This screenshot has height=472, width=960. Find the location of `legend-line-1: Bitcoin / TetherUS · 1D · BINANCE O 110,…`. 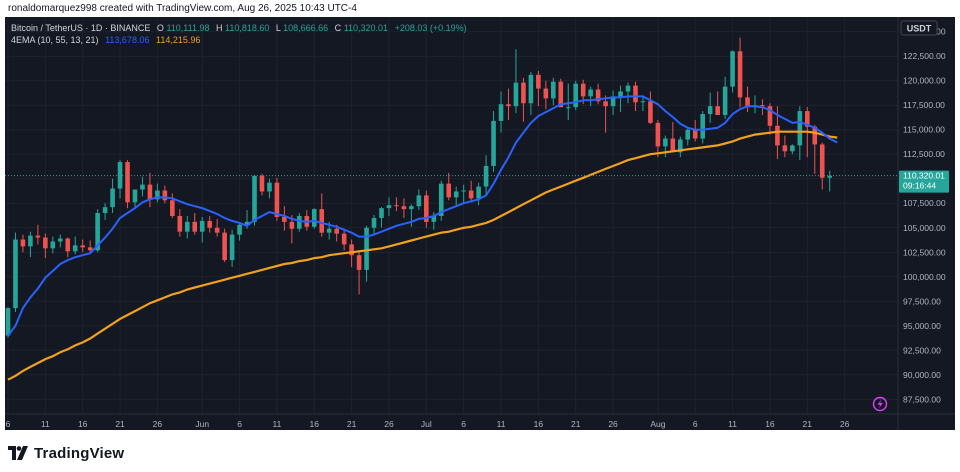

legend-line-1: Bitcoin / TetherUS · 1D · BINANCE O 110,… is located at coordinates (239, 28).